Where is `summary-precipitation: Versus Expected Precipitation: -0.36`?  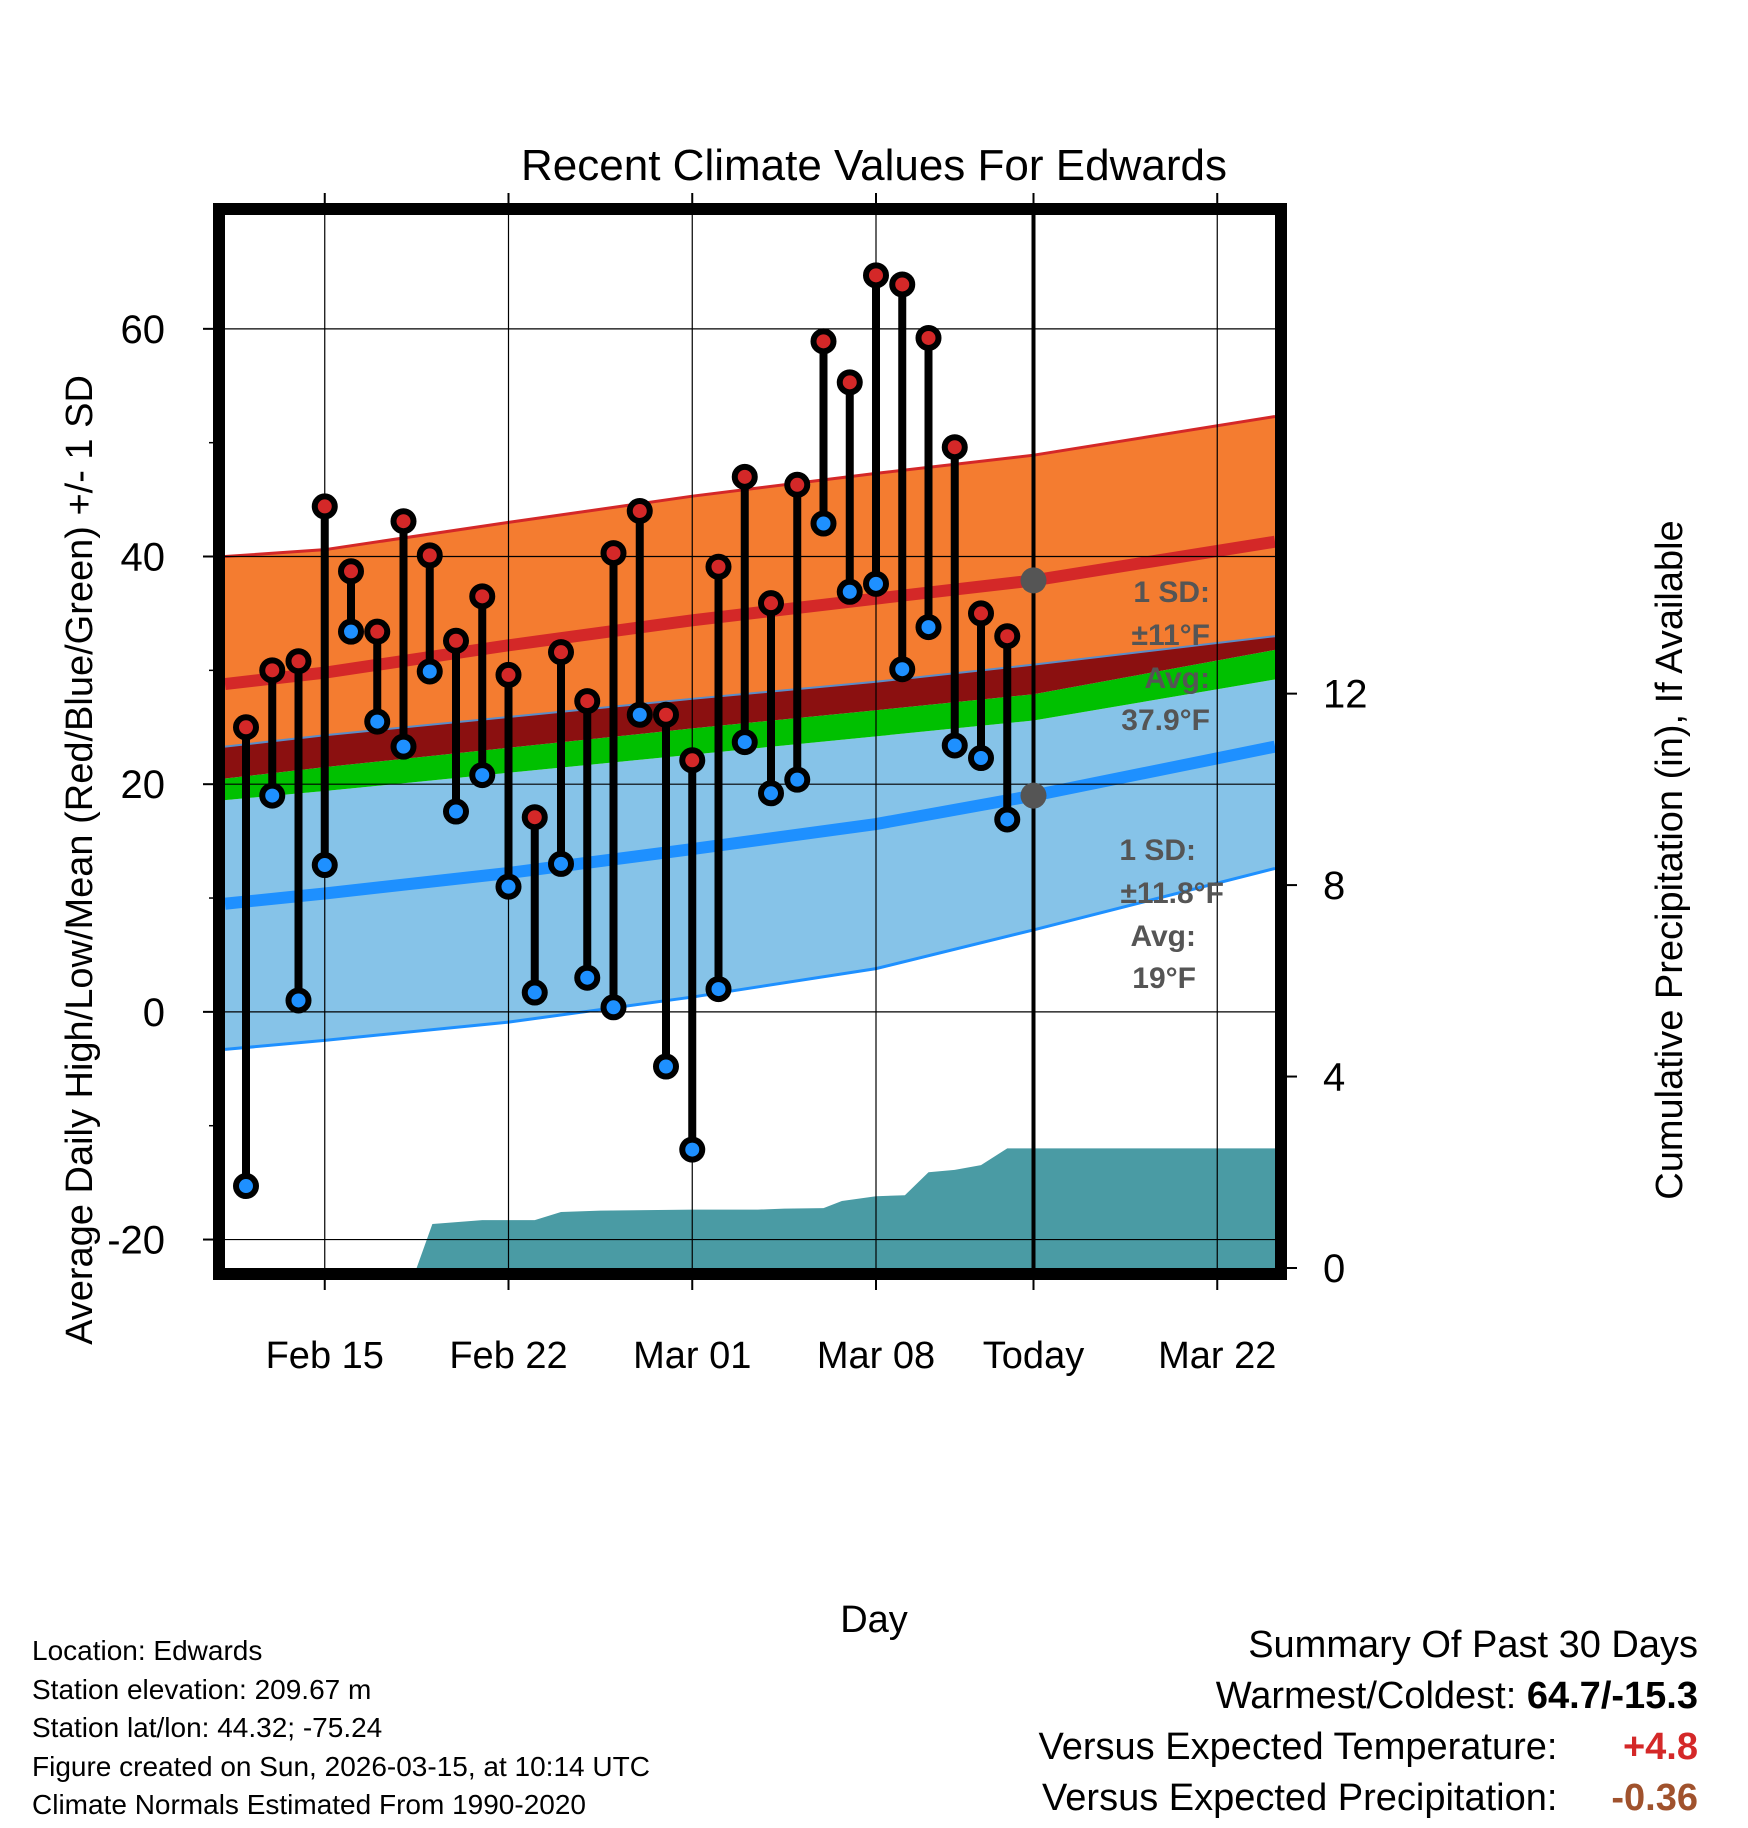 summary-precipitation: Versus Expected Precipitation: -0.36 is located at coordinates (1368, 1798).